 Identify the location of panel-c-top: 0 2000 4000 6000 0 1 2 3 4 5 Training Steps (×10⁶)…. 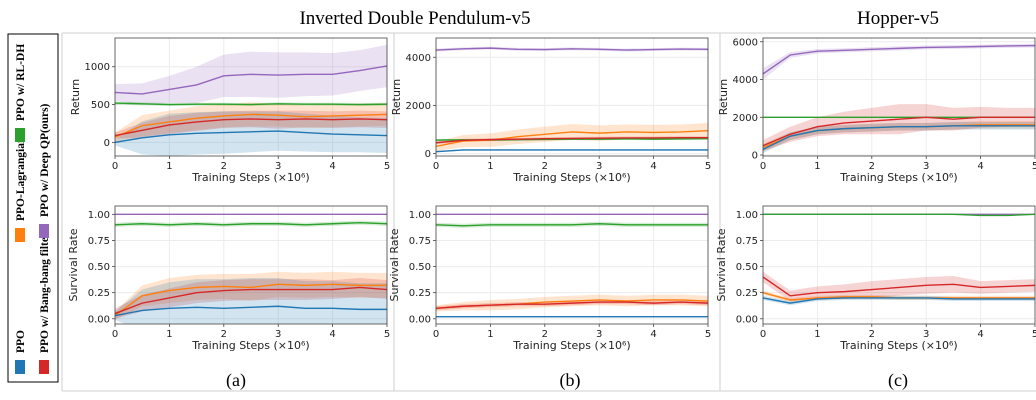
(876, 110).